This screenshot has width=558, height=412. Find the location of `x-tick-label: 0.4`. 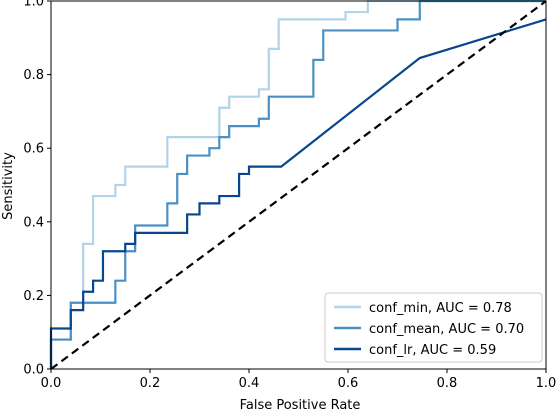

x-tick-label: 0.4 is located at coordinates (249, 383).